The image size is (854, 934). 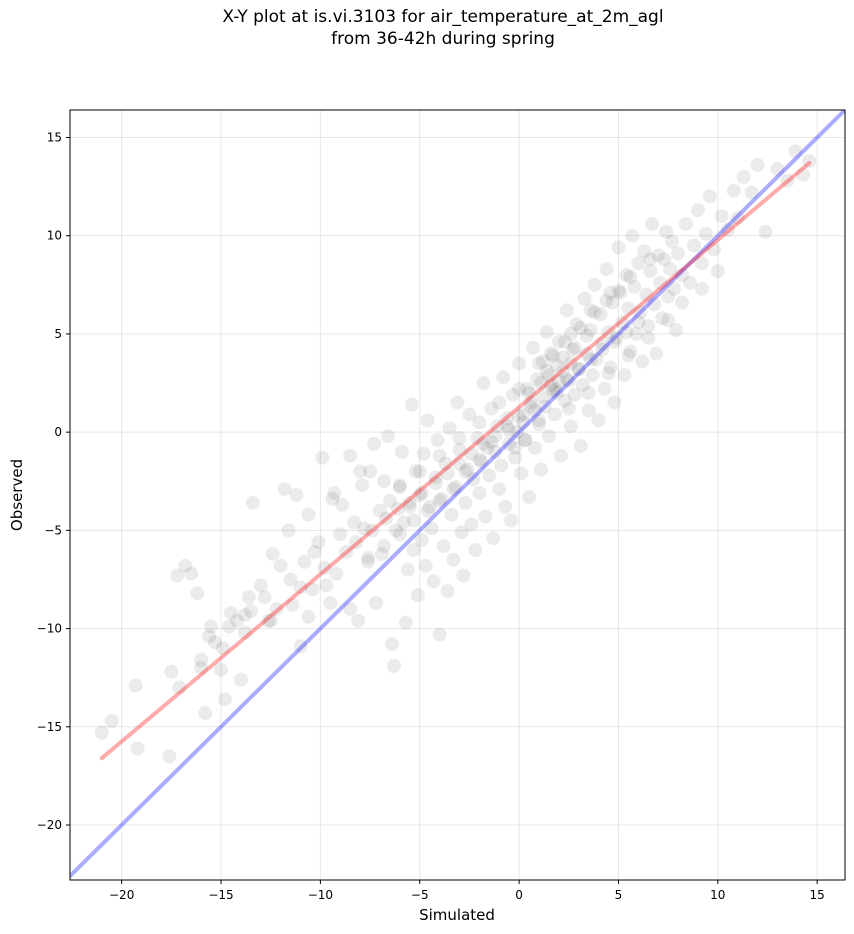 I want to click on x-tick-label: −10, so click(x=320, y=895).